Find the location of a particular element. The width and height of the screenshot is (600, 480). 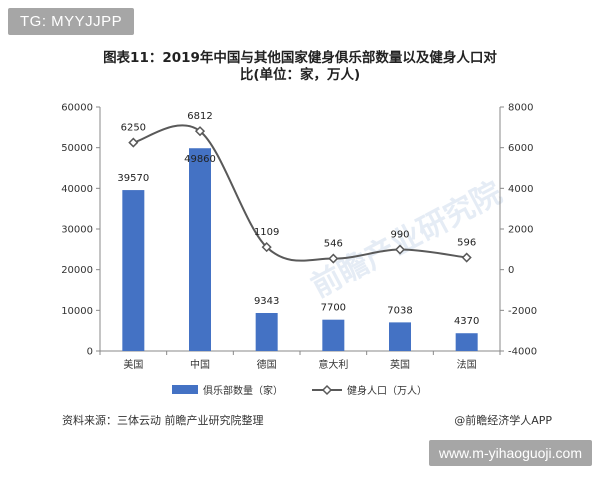

legend-line-label: 健身人口（万人） is located at coordinates (387, 390).